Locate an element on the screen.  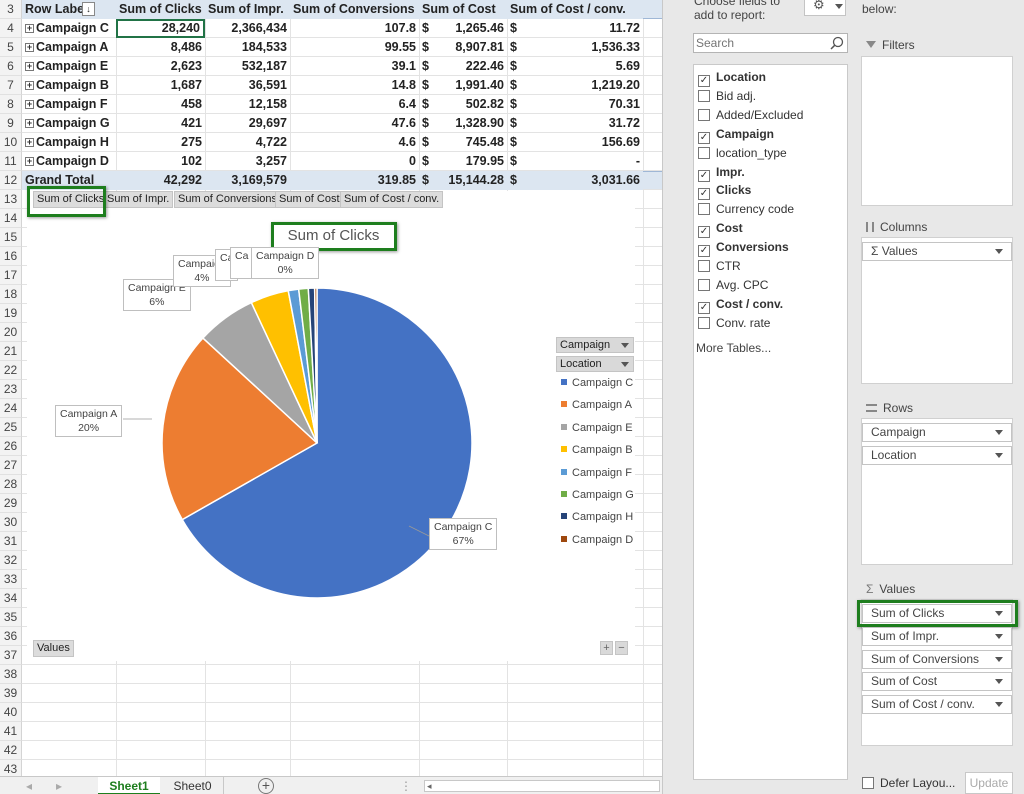
legend-item: Campaign D is located at coordinates (597, 540).